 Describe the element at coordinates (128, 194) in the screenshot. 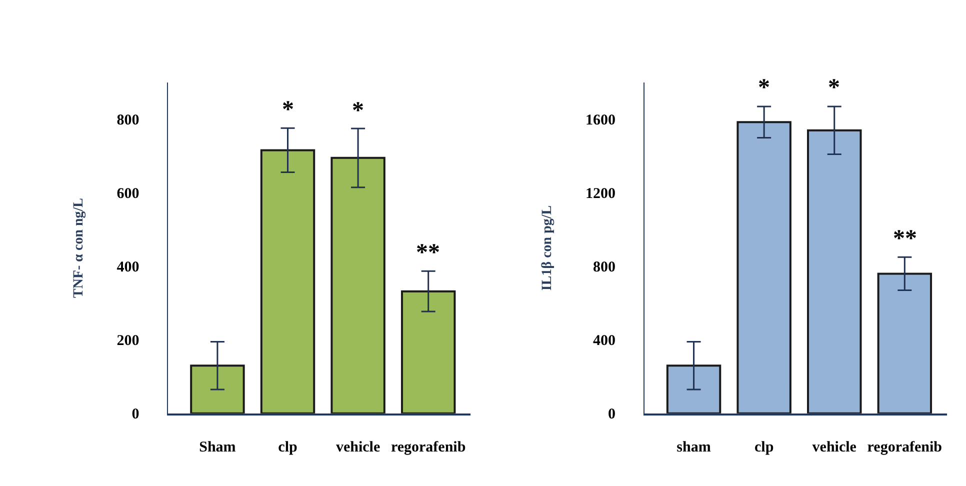

I see `y-tick-label: 600` at that location.